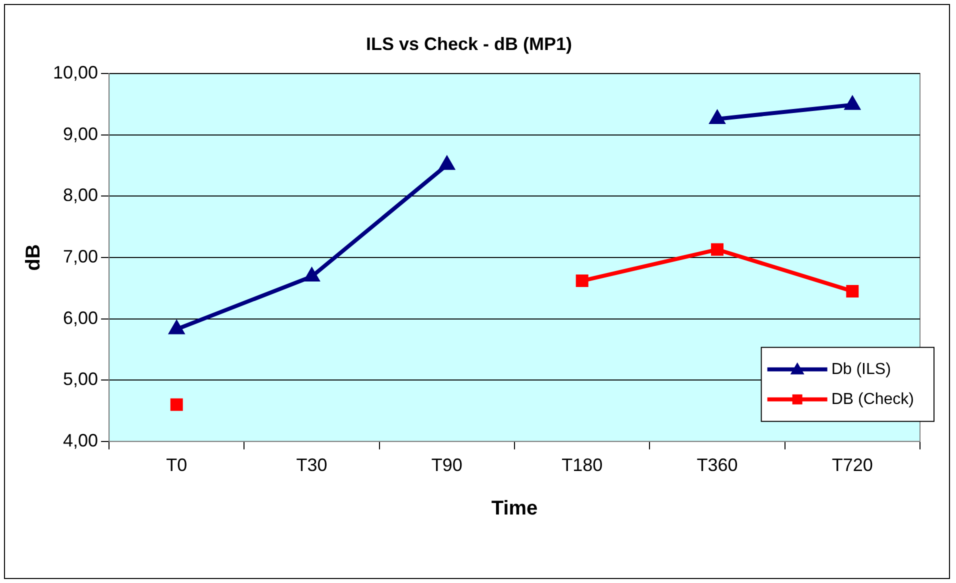 The height and width of the screenshot is (583, 956). I want to click on x-tick-label: T30, so click(312, 465).